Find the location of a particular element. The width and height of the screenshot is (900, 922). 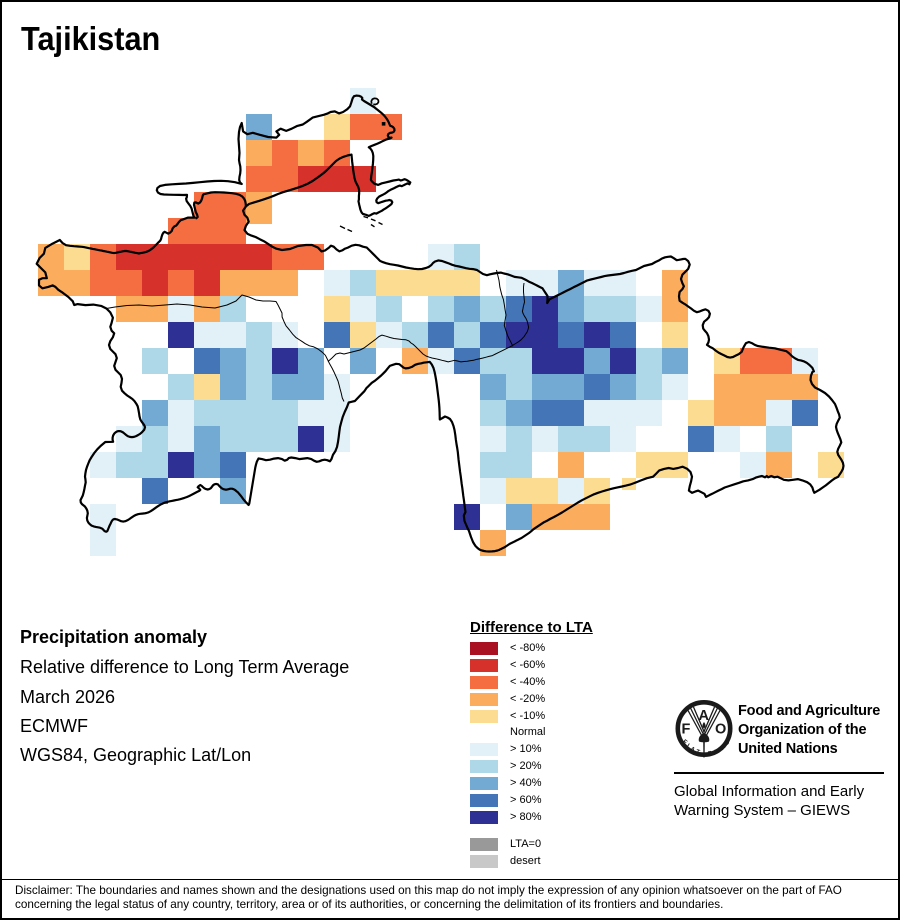

svg-text: S is located at coordinates (727, 743).